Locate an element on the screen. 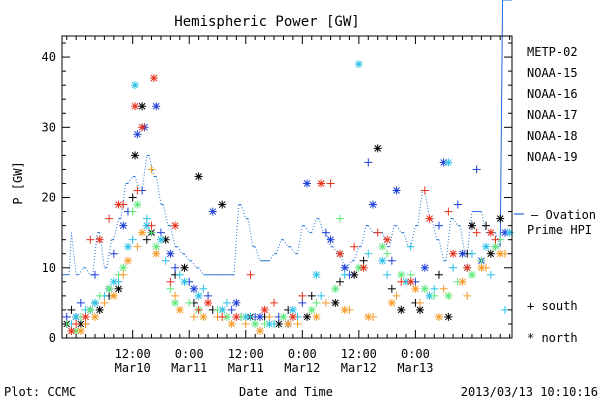 This screenshot has width=600, height=400. x-tick-label-date: Mar11 is located at coordinates (189, 368).